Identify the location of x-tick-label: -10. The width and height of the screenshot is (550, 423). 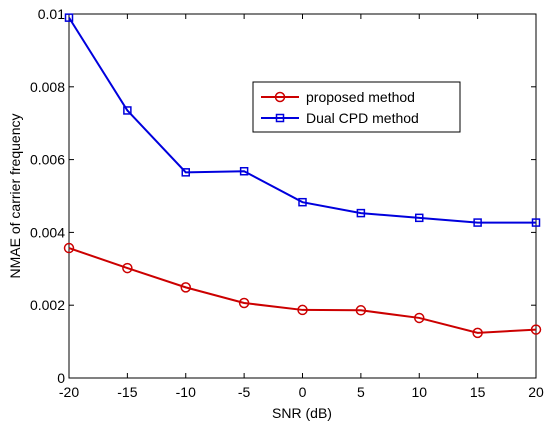
(186, 392).